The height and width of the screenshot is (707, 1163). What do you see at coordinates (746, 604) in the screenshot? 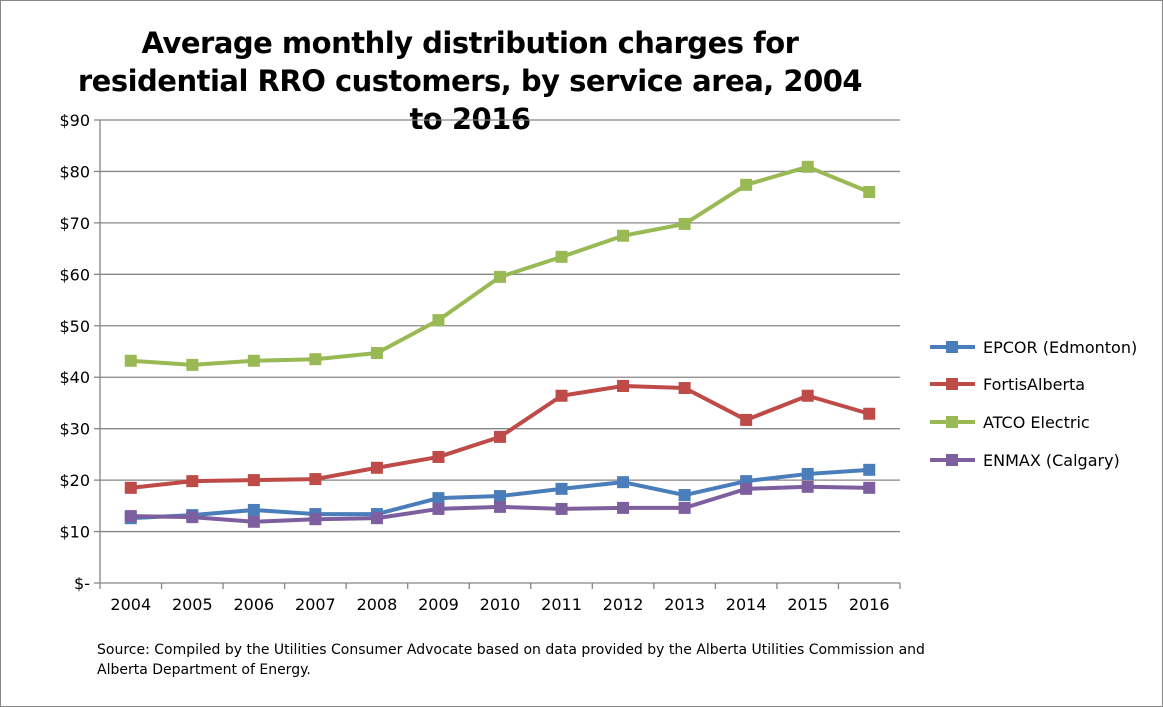
I see `x-tick-label: 2014` at bounding box center [746, 604].